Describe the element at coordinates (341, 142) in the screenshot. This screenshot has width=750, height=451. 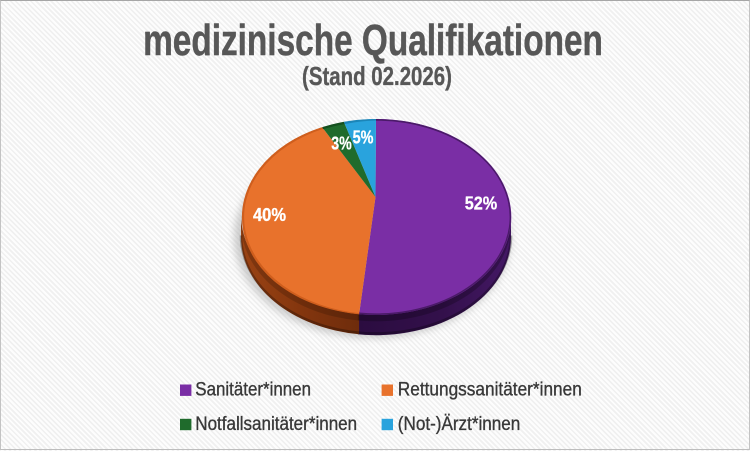
I see `svg-text: 3%` at that location.